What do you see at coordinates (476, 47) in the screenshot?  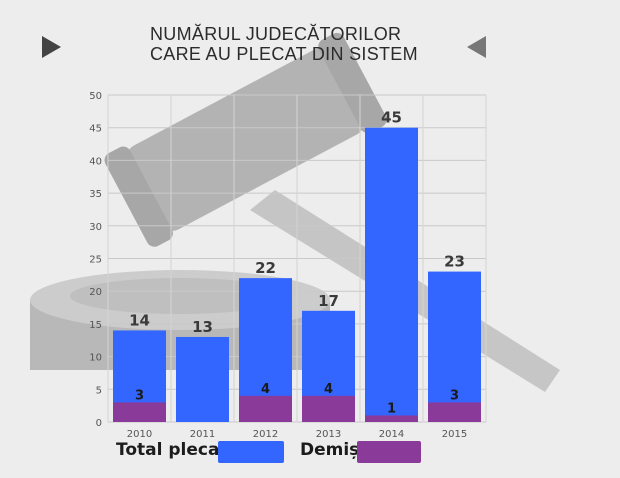 I see `play-left-icon` at bounding box center [476, 47].